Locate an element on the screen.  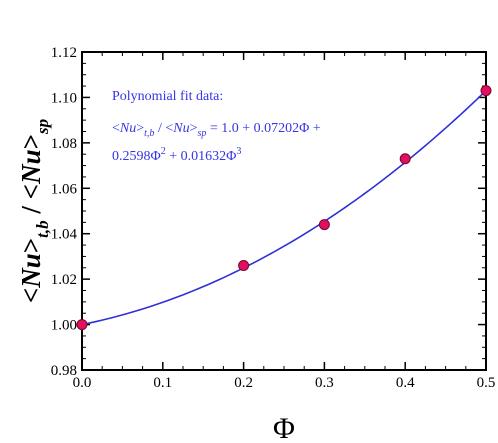
y-tick-label: 1.10 is located at coordinates (64, 98).